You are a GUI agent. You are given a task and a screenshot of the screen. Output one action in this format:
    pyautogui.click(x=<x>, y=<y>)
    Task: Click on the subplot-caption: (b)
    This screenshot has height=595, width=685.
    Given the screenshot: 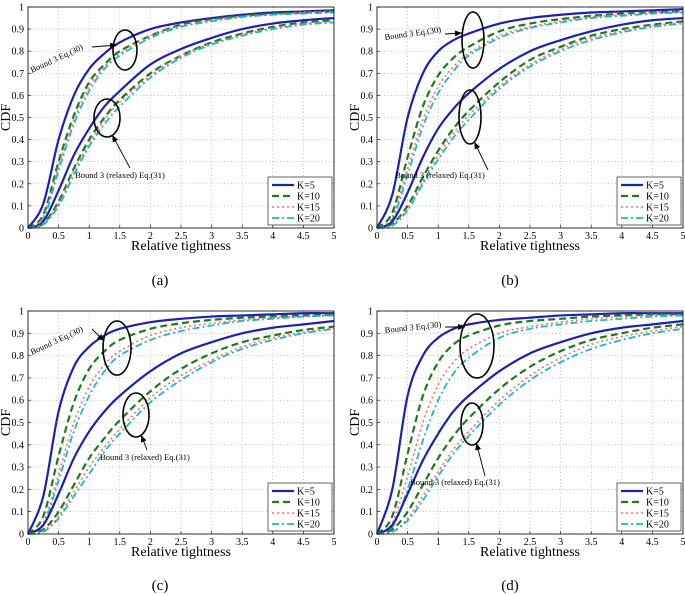 What is the action you would take?
    pyautogui.click(x=510, y=281)
    